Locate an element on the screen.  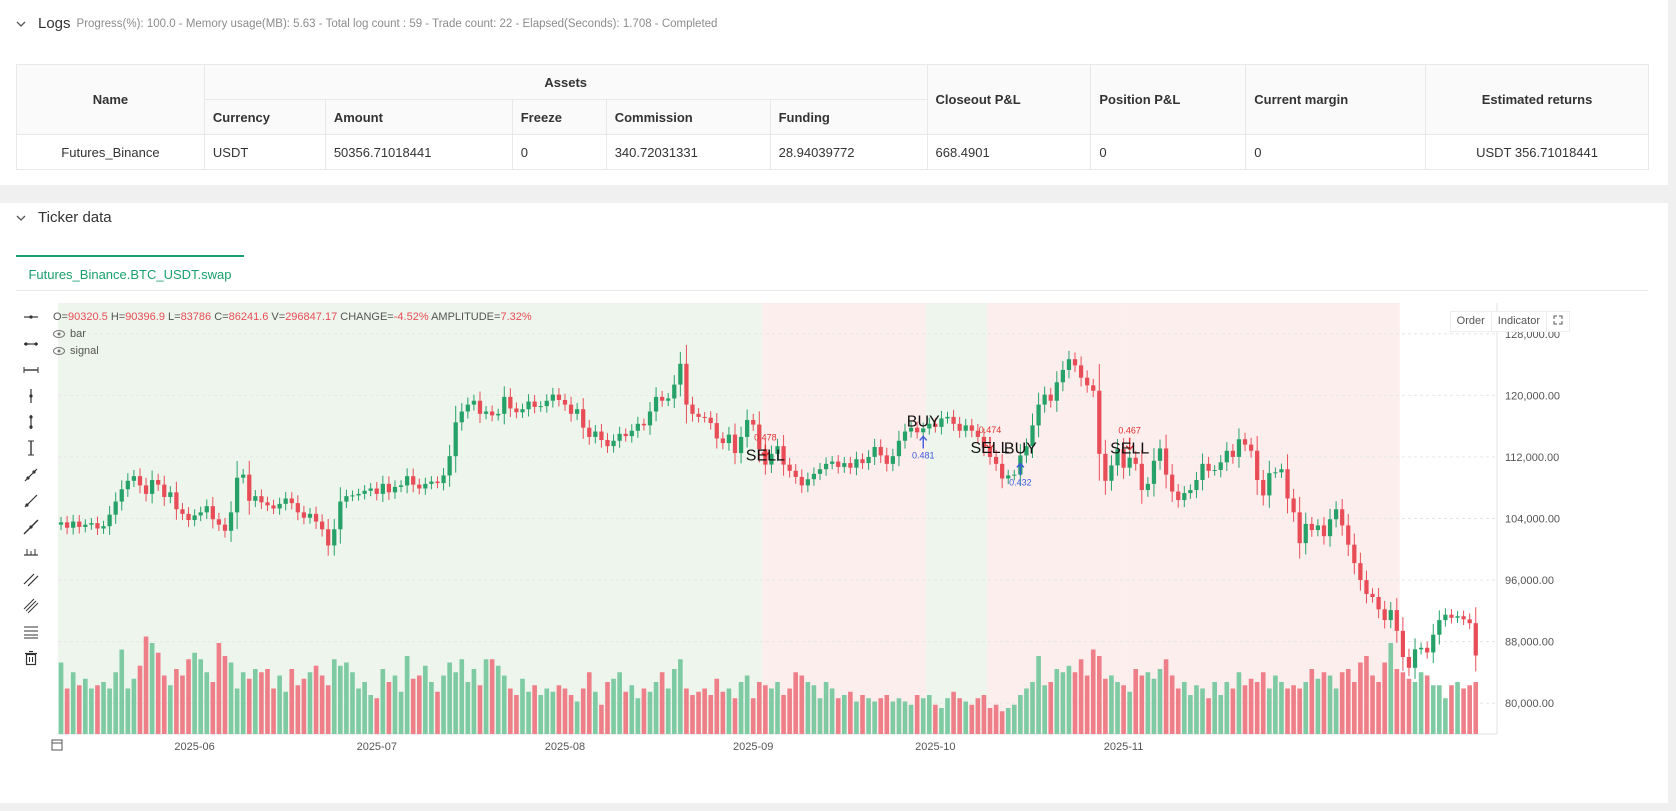
order-button: Order is located at coordinates (1471, 321).